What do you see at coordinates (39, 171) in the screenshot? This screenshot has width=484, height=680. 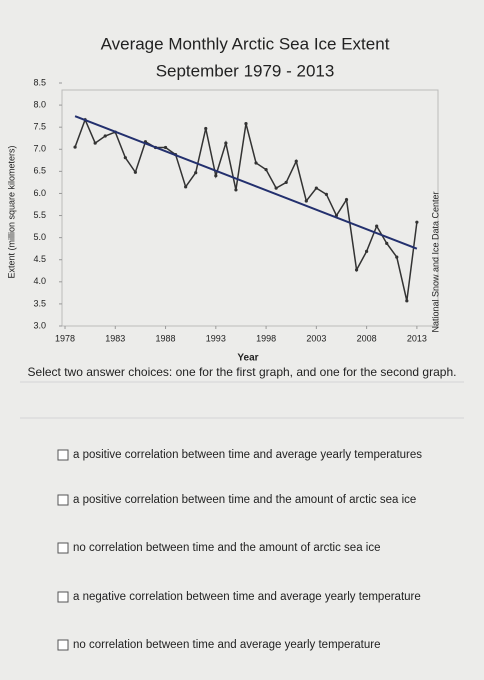 I see `y-tick-label: 6.5` at bounding box center [39, 171].